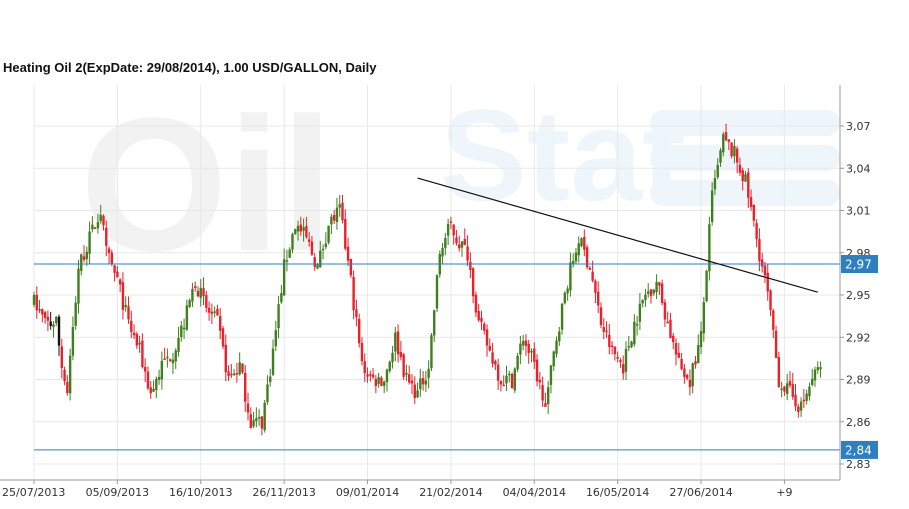 Image resolution: width=909 pixels, height=509 pixels. What do you see at coordinates (367, 492) in the screenshot?
I see `x-tick-label: 09/01/2014` at bounding box center [367, 492].